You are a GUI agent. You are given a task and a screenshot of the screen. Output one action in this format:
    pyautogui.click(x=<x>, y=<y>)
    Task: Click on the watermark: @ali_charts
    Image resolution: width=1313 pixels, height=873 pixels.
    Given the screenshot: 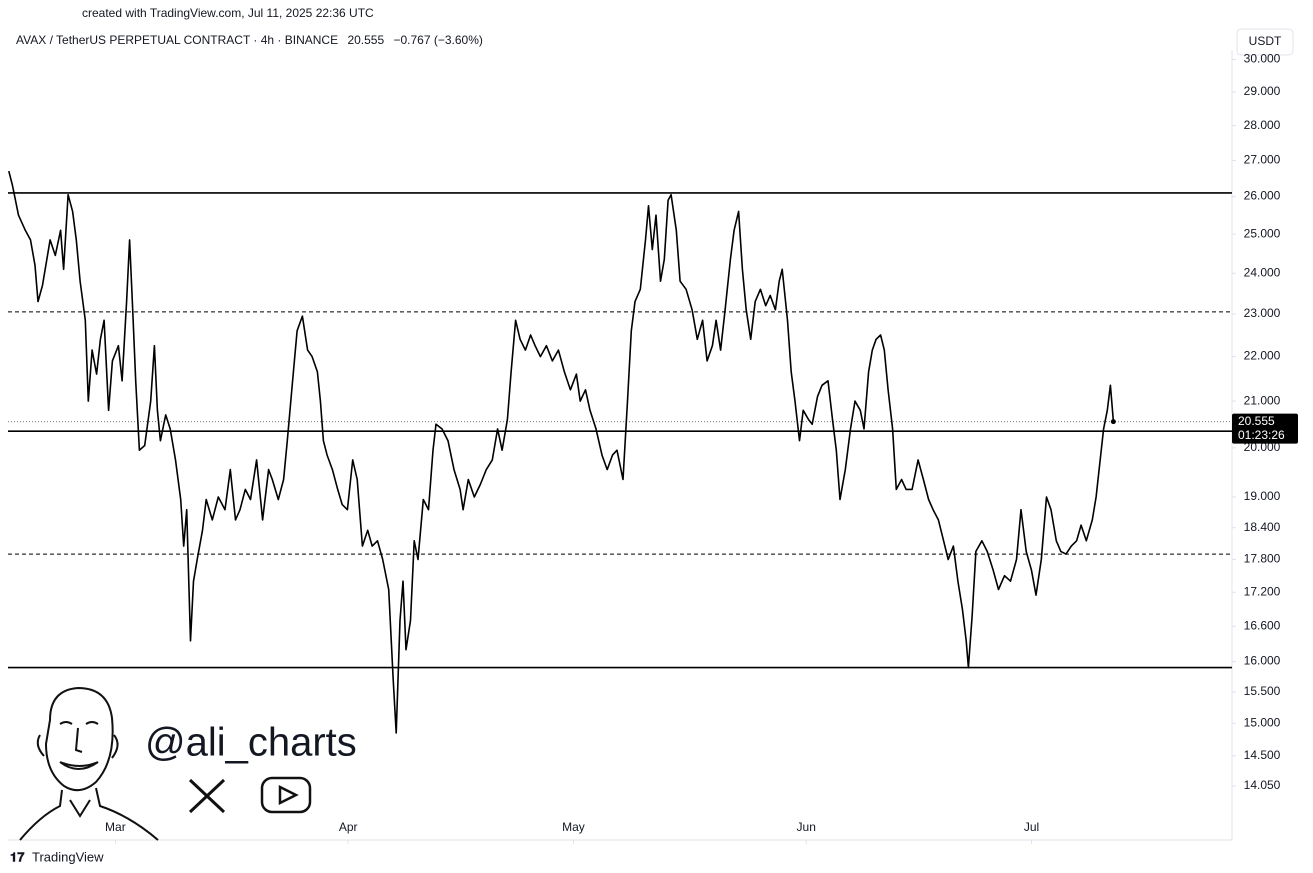 What is the action you would take?
    pyautogui.click(x=251, y=743)
    